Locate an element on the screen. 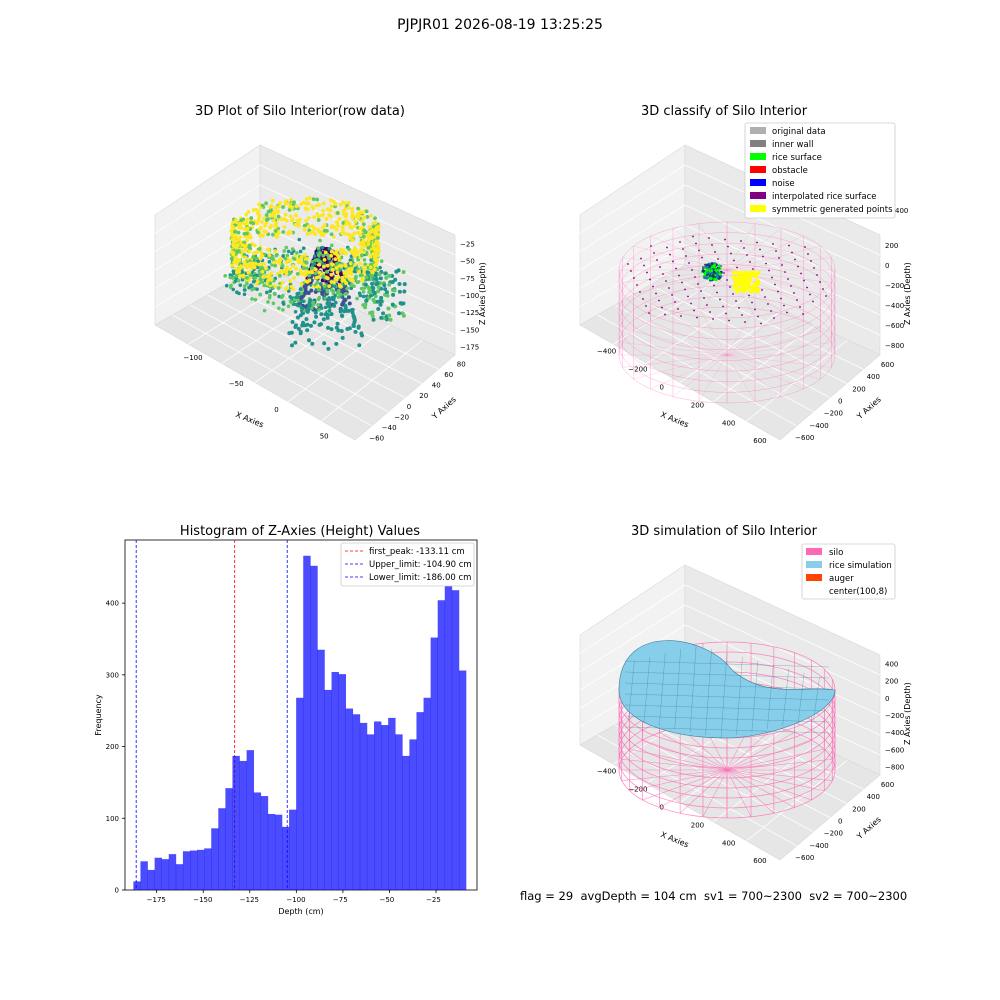  p2-ytick-label: −200 is located at coordinates (833, 414).